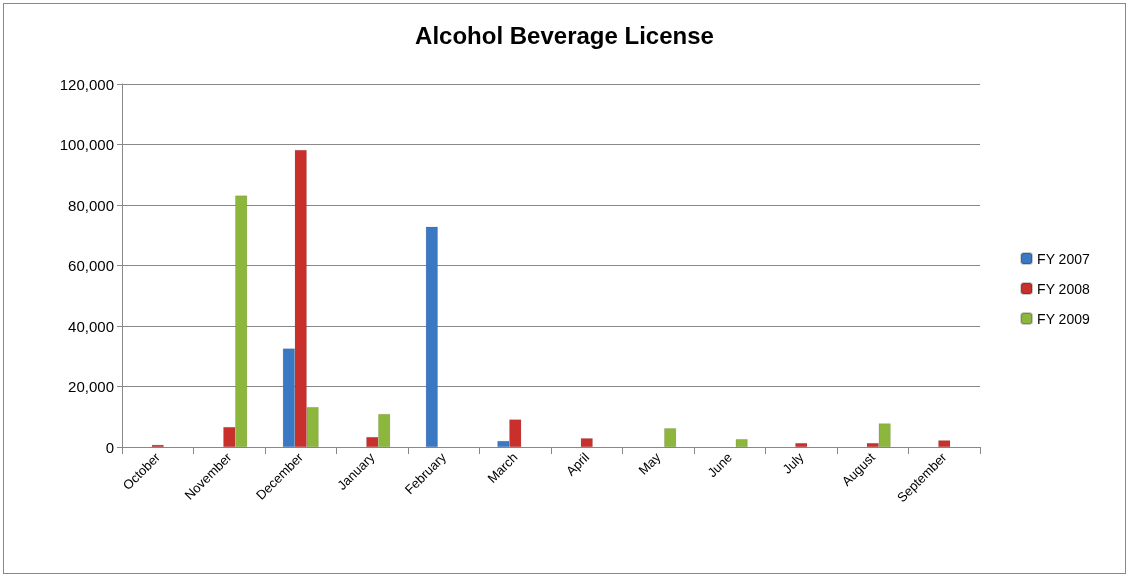 The height and width of the screenshot is (579, 1131). I want to click on y-tick-label: 0, so click(109, 447).